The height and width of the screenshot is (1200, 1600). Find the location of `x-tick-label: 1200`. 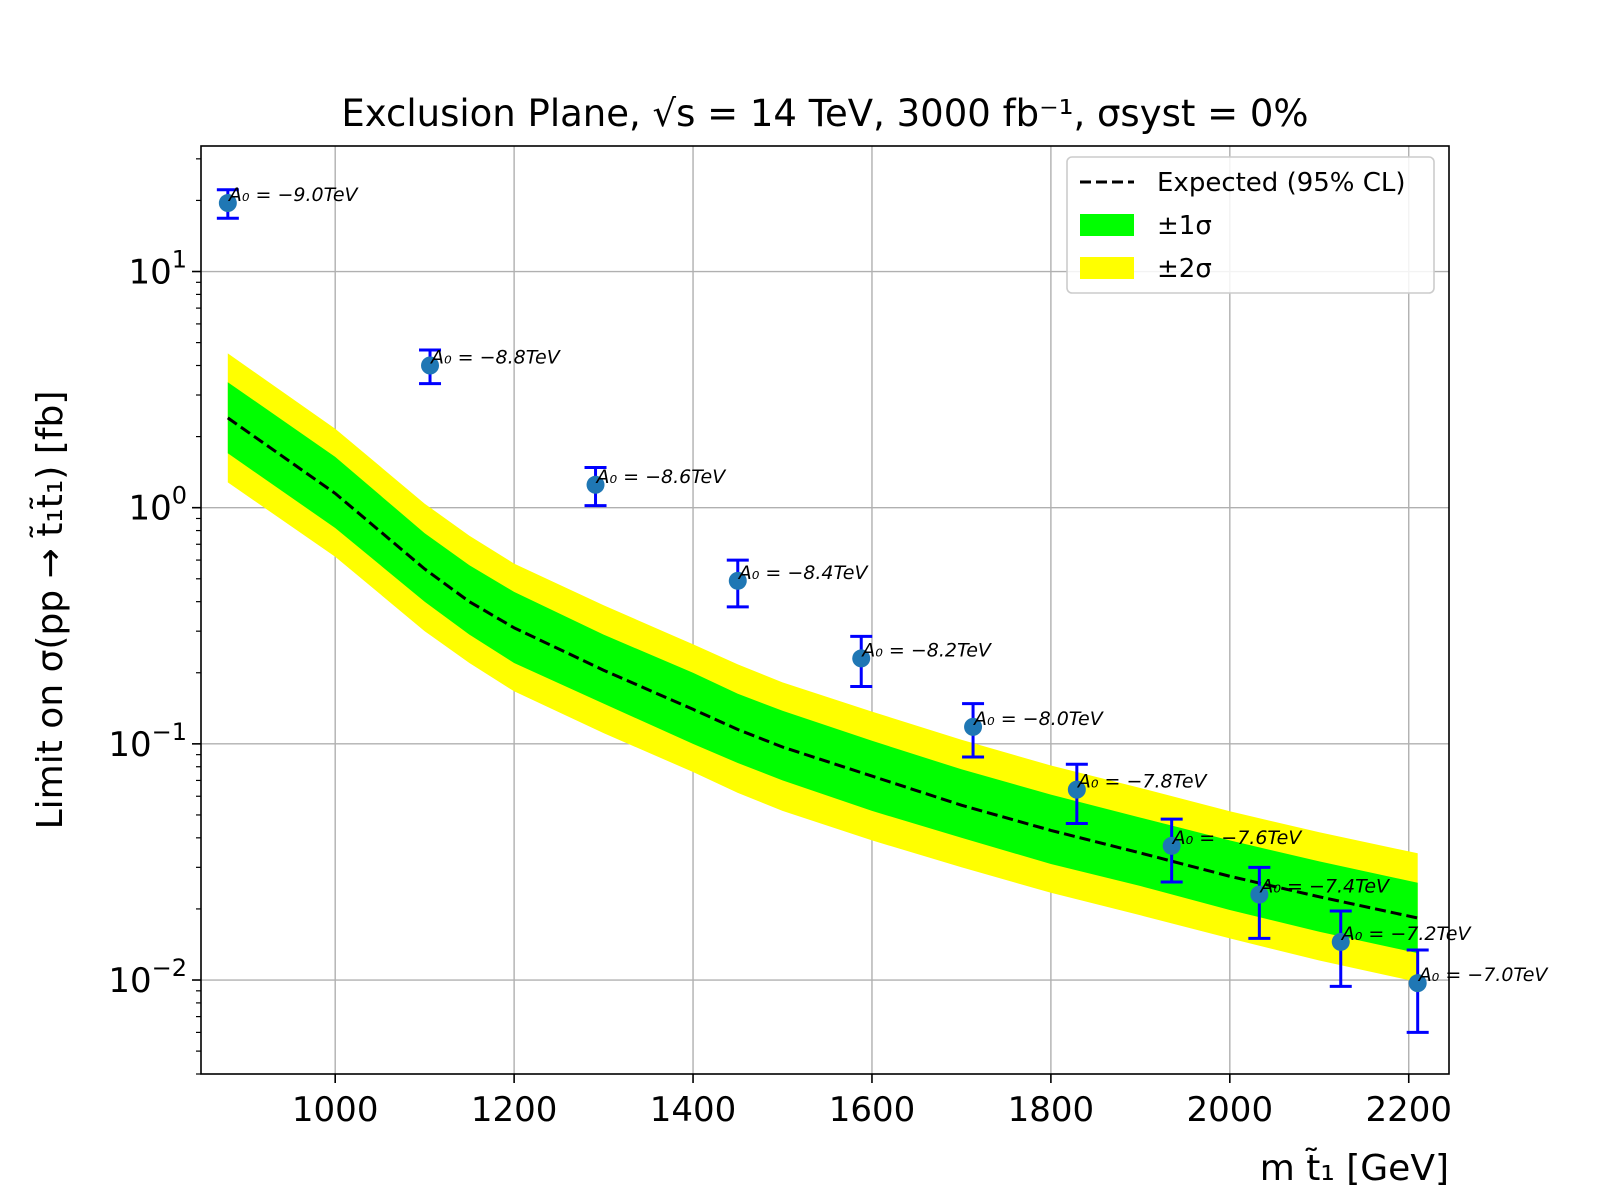

x-tick-label: 1200 is located at coordinates (514, 1110).